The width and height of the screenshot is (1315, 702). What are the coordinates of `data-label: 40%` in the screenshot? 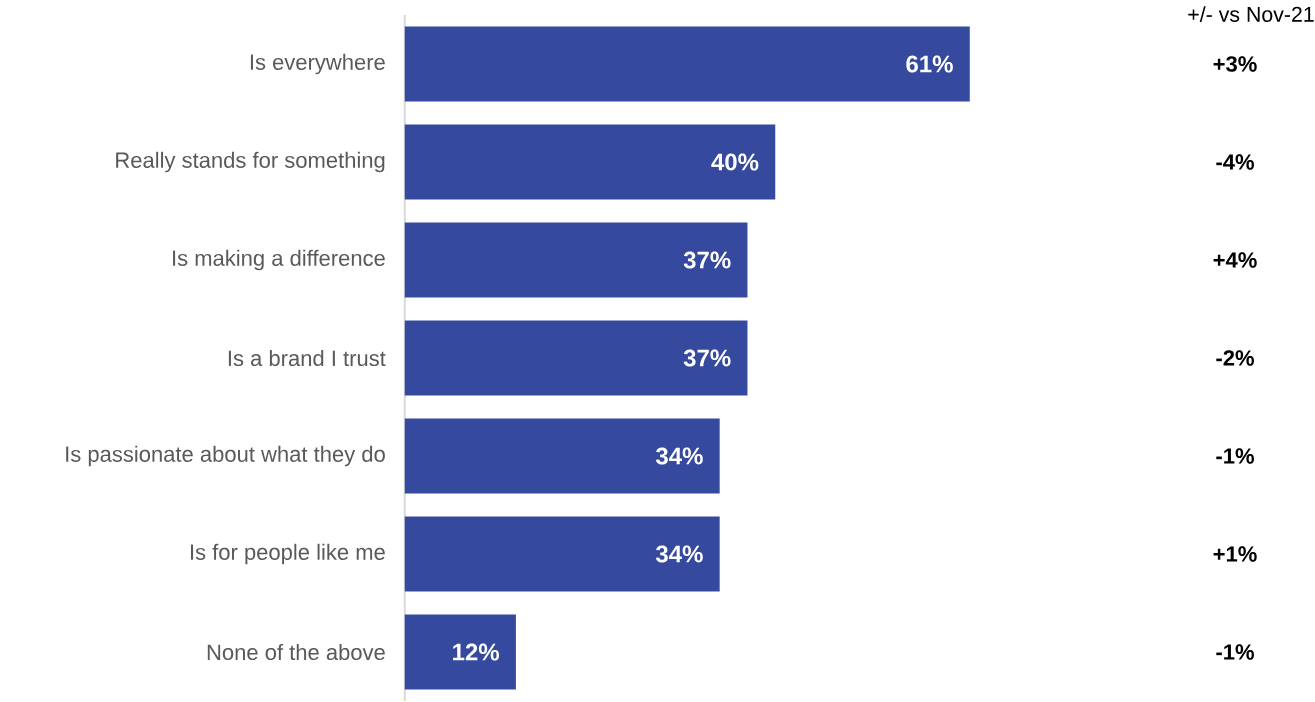 It's located at (735, 162).